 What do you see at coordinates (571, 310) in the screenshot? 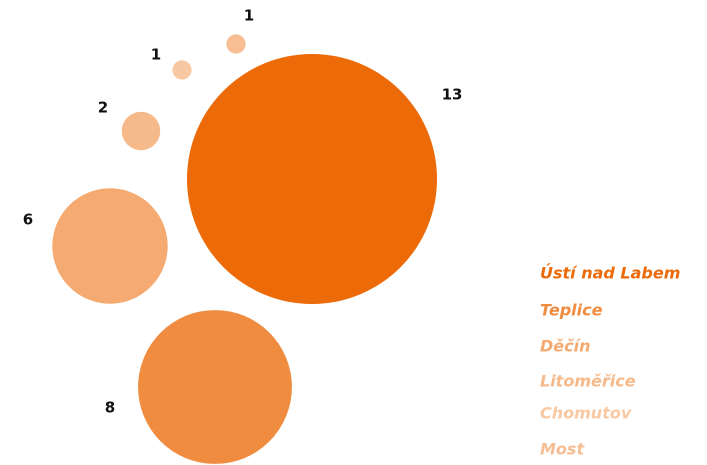
I see `legend-entry: Teplice` at bounding box center [571, 310].